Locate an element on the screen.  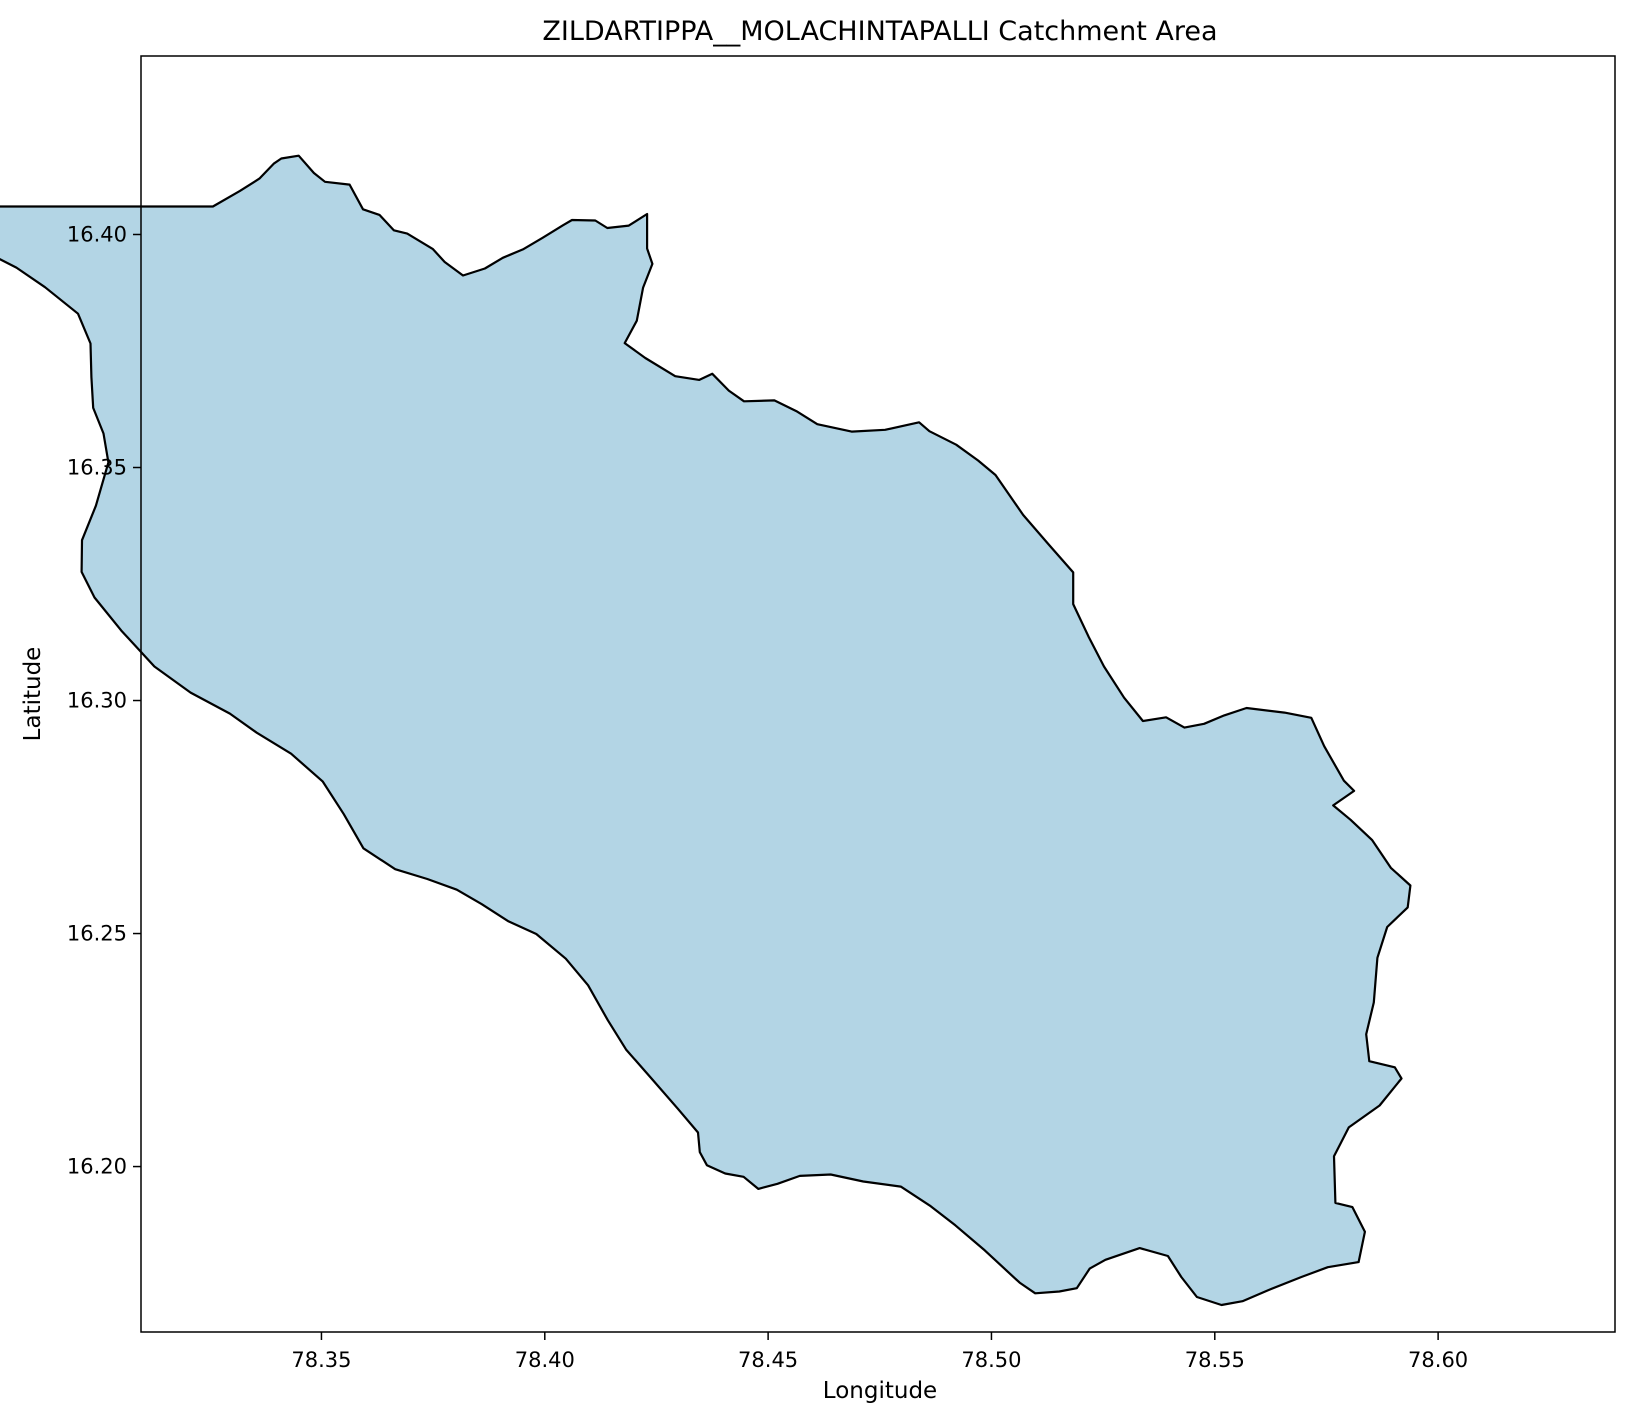
y-axis-label: Latitude is located at coordinates (33, 694).